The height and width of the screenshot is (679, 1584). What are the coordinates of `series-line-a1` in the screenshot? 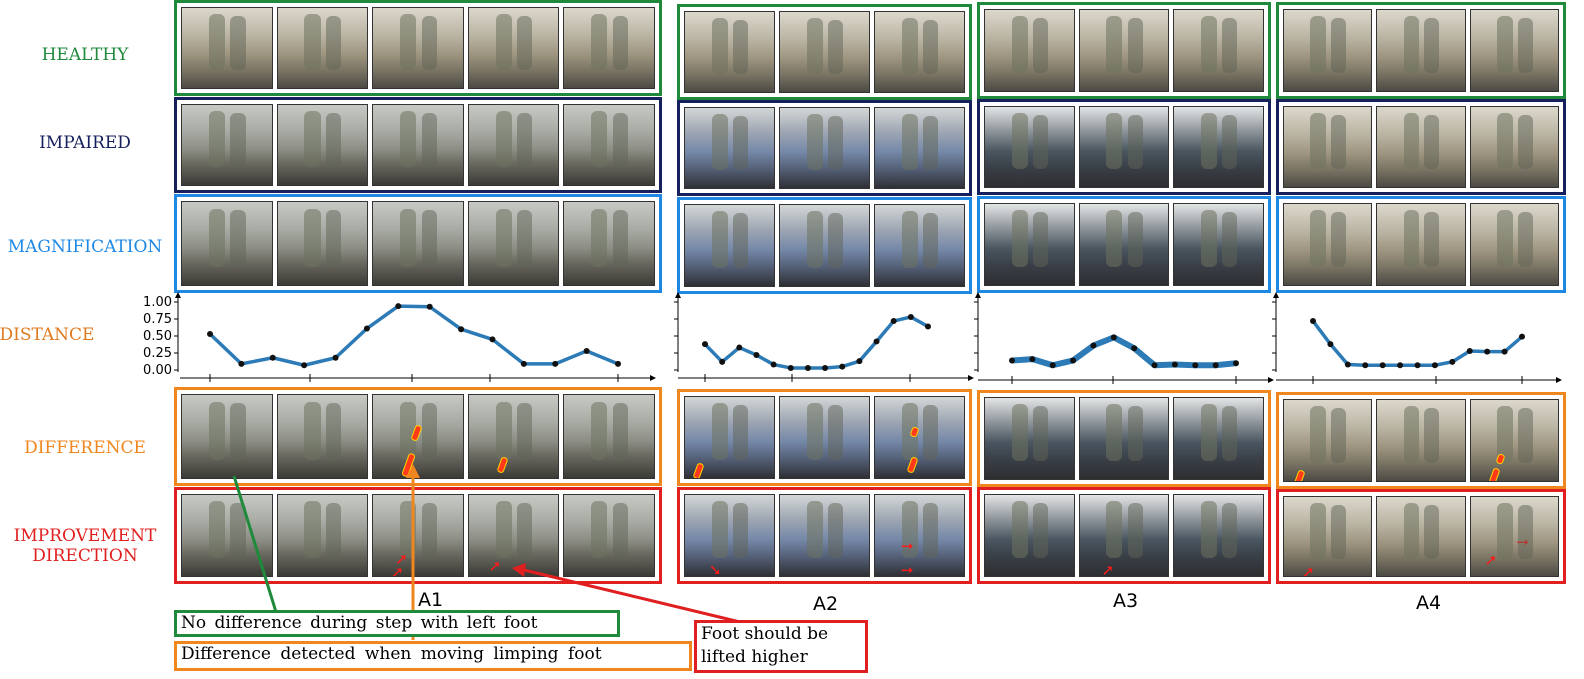 It's located at (413, 335).